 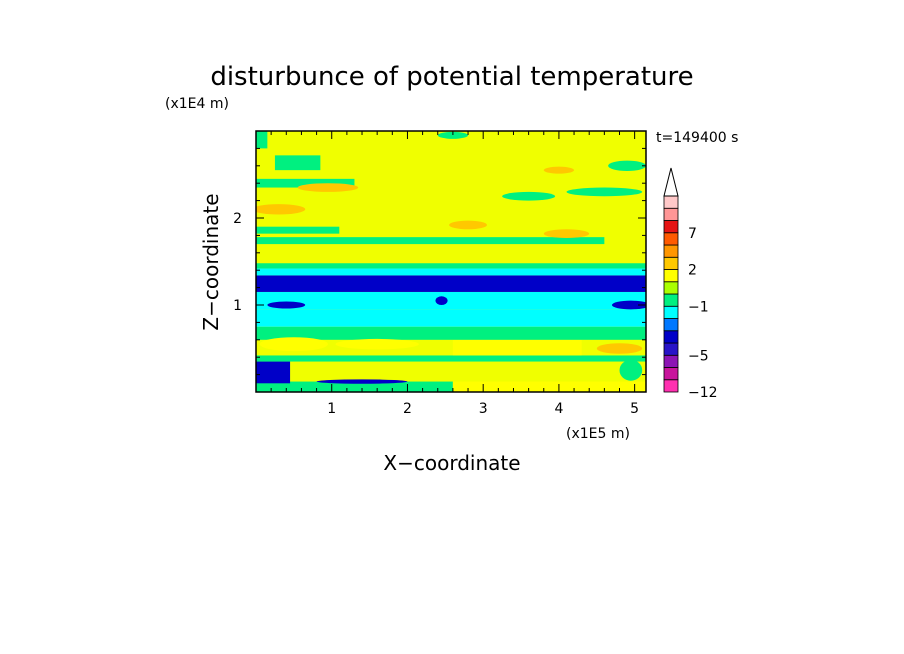 What do you see at coordinates (692, 234) in the screenshot?
I see `colorbar-tick-label: 7` at bounding box center [692, 234].